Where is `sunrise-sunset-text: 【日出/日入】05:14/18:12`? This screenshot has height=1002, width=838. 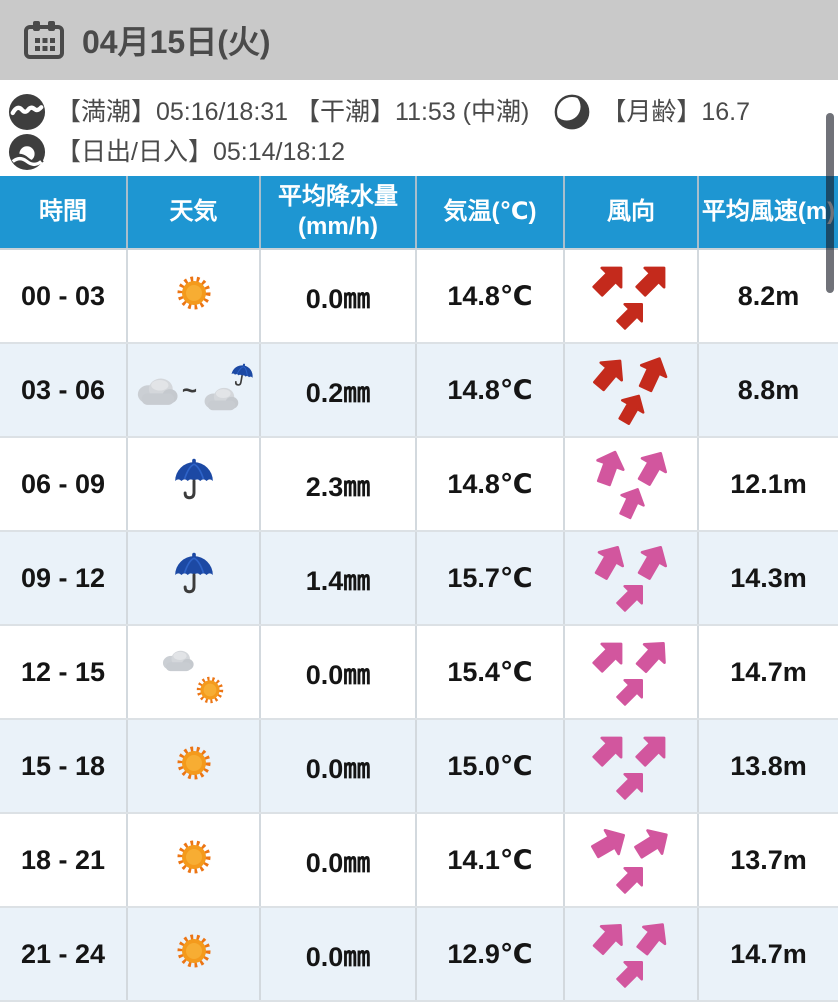
sunrise-sunset-text: 【日出/日入】05:14/18:12 is located at coordinates (201, 152).